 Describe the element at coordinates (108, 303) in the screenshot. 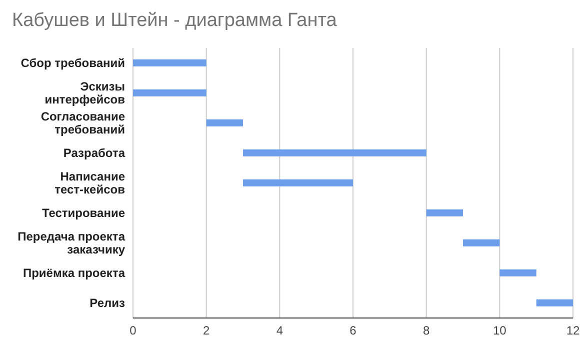

I see `y-tick-label: Релиз` at that location.